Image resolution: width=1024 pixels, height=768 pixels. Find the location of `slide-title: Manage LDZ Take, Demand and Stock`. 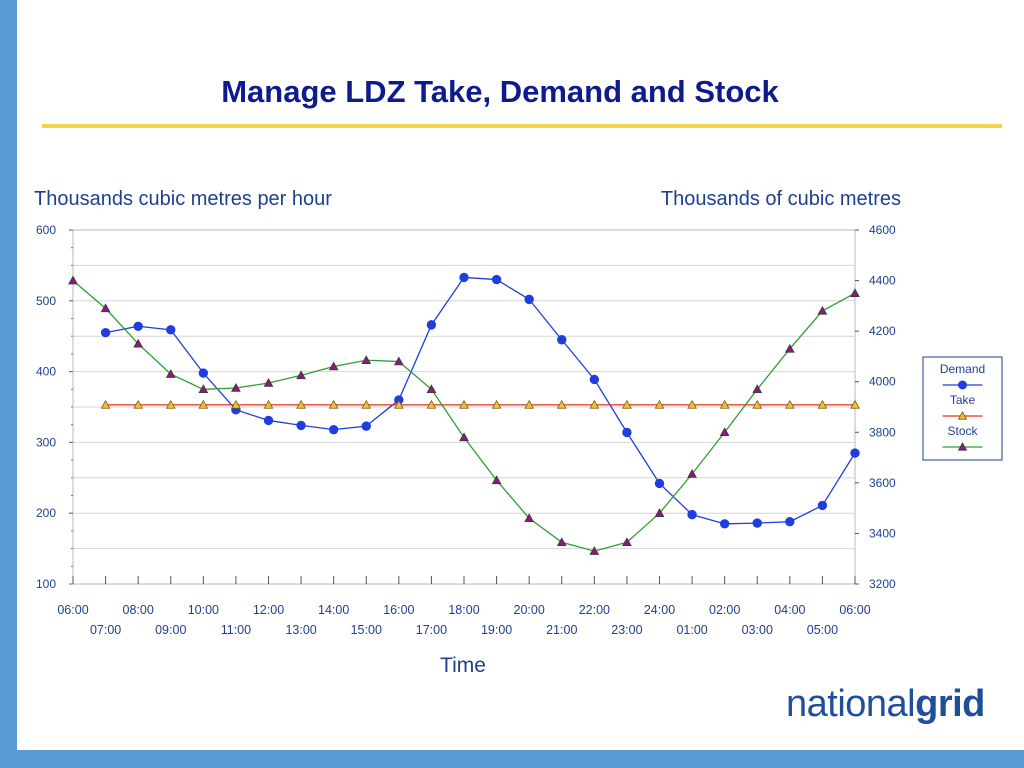

slide-title: Manage LDZ Take, Demand and Stock is located at coordinates (500, 91).